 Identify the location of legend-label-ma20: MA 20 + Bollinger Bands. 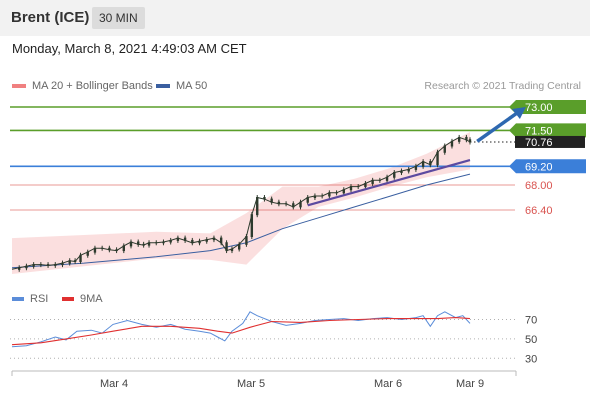
(92, 86).